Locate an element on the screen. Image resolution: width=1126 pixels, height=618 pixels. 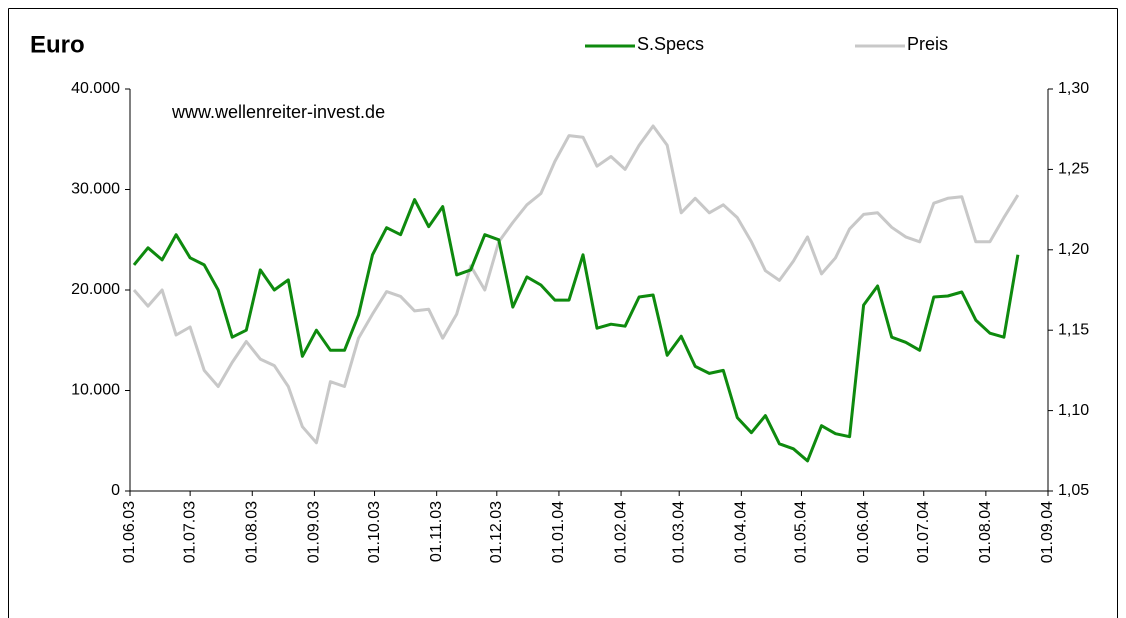
y-tick-label: 0 is located at coordinates (115, 490).